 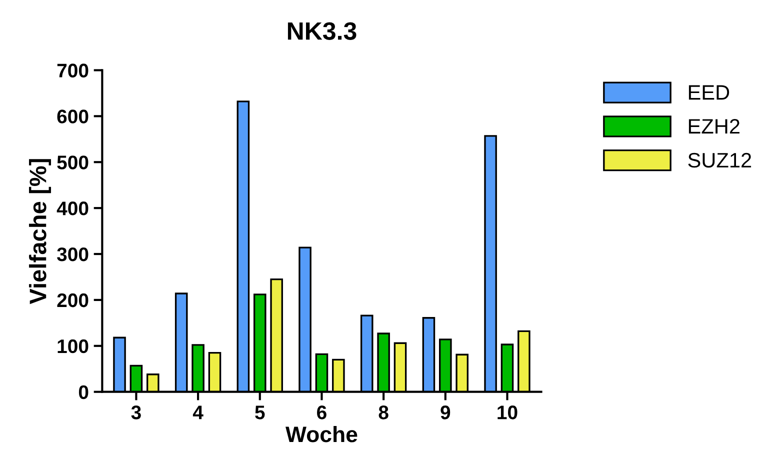 What do you see at coordinates (198, 413) in the screenshot?
I see `x-tick-label: 4` at bounding box center [198, 413].